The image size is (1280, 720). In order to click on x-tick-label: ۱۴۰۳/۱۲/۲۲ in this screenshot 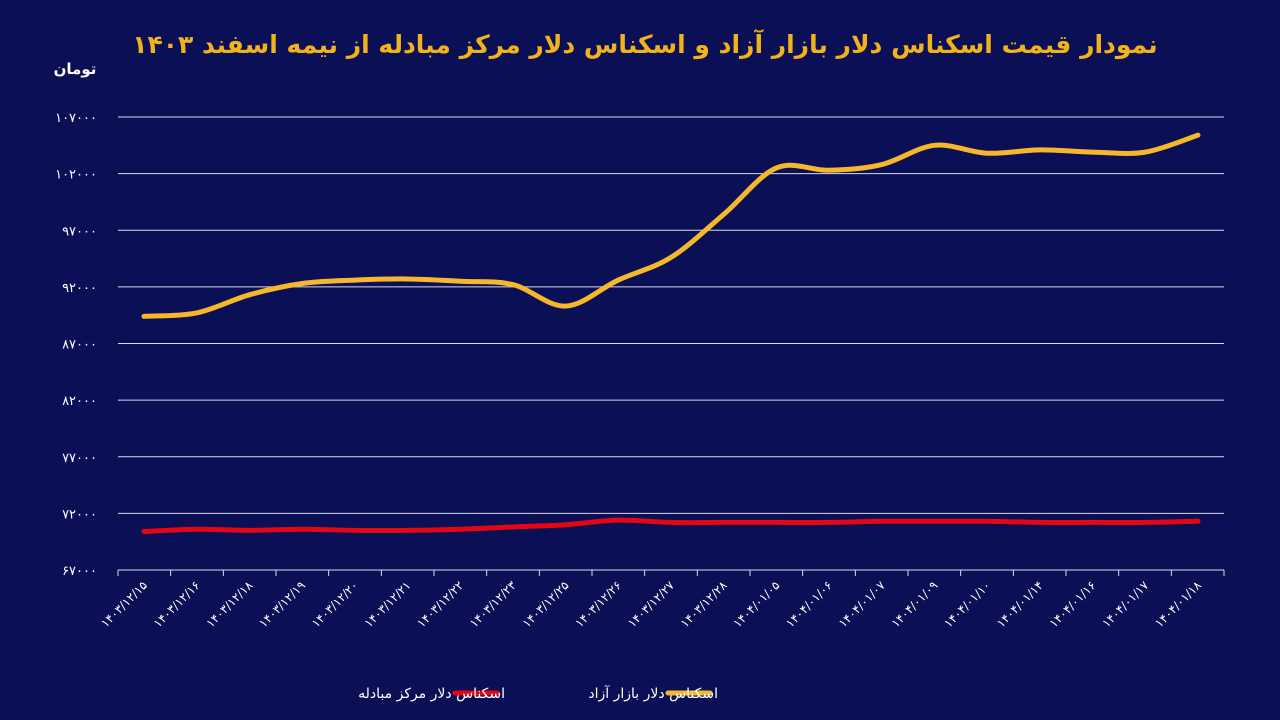, I will do `click(440, 604)`.